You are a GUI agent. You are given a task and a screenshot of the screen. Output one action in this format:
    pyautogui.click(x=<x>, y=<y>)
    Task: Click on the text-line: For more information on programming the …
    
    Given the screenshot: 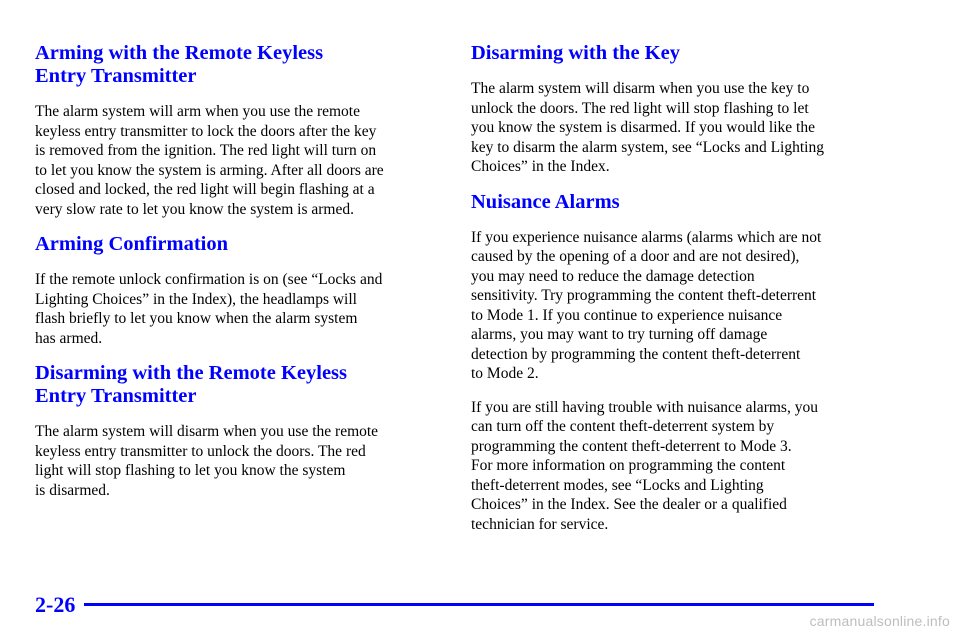 What is the action you would take?
    pyautogui.click(x=628, y=465)
    